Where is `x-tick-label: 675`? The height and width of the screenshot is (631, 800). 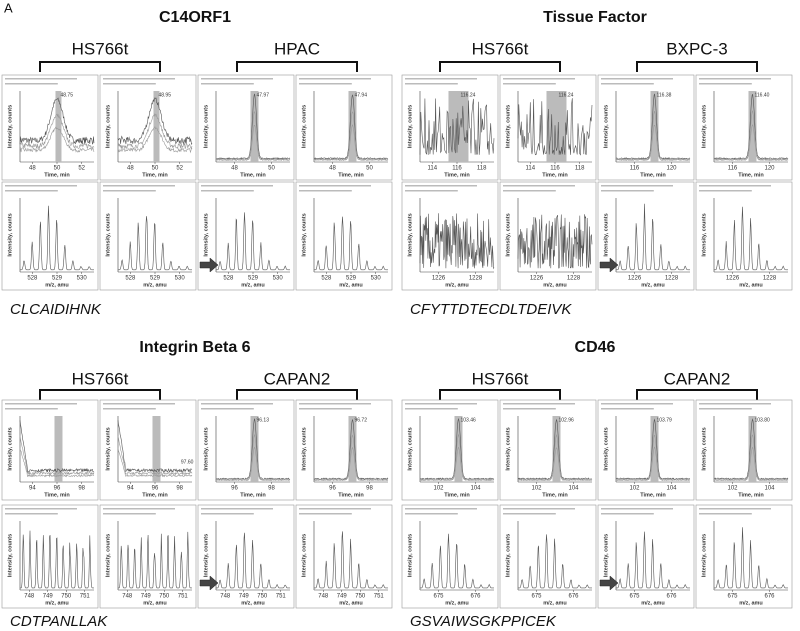
x-tick-label: 675 is located at coordinates (732, 597).